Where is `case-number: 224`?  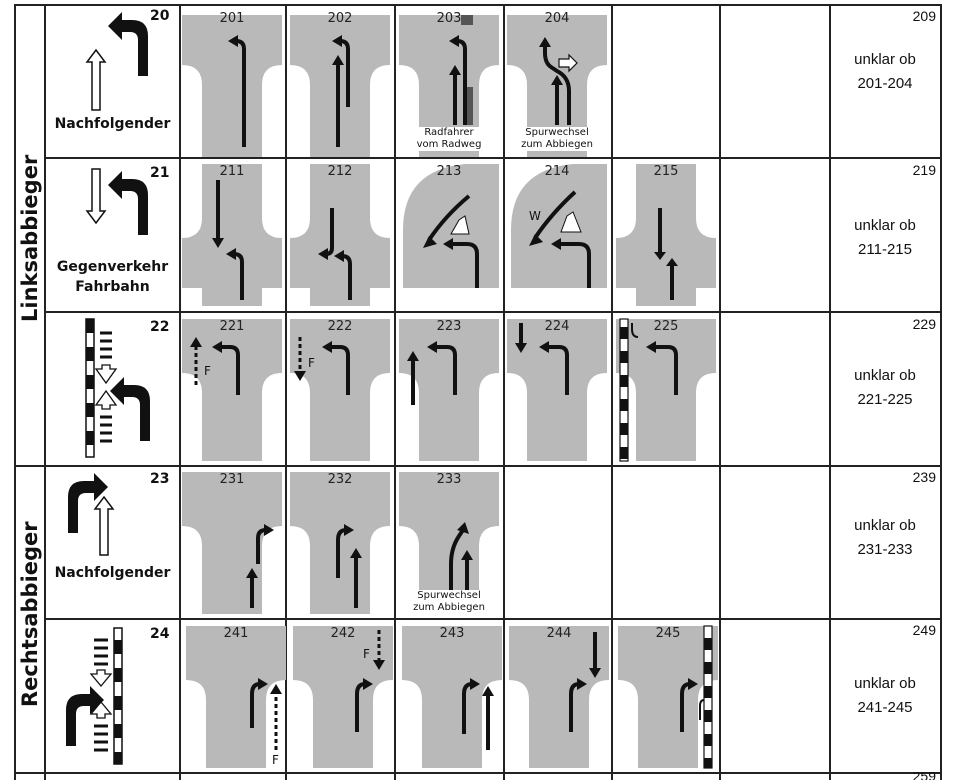
case-number: 224 is located at coordinates (557, 326).